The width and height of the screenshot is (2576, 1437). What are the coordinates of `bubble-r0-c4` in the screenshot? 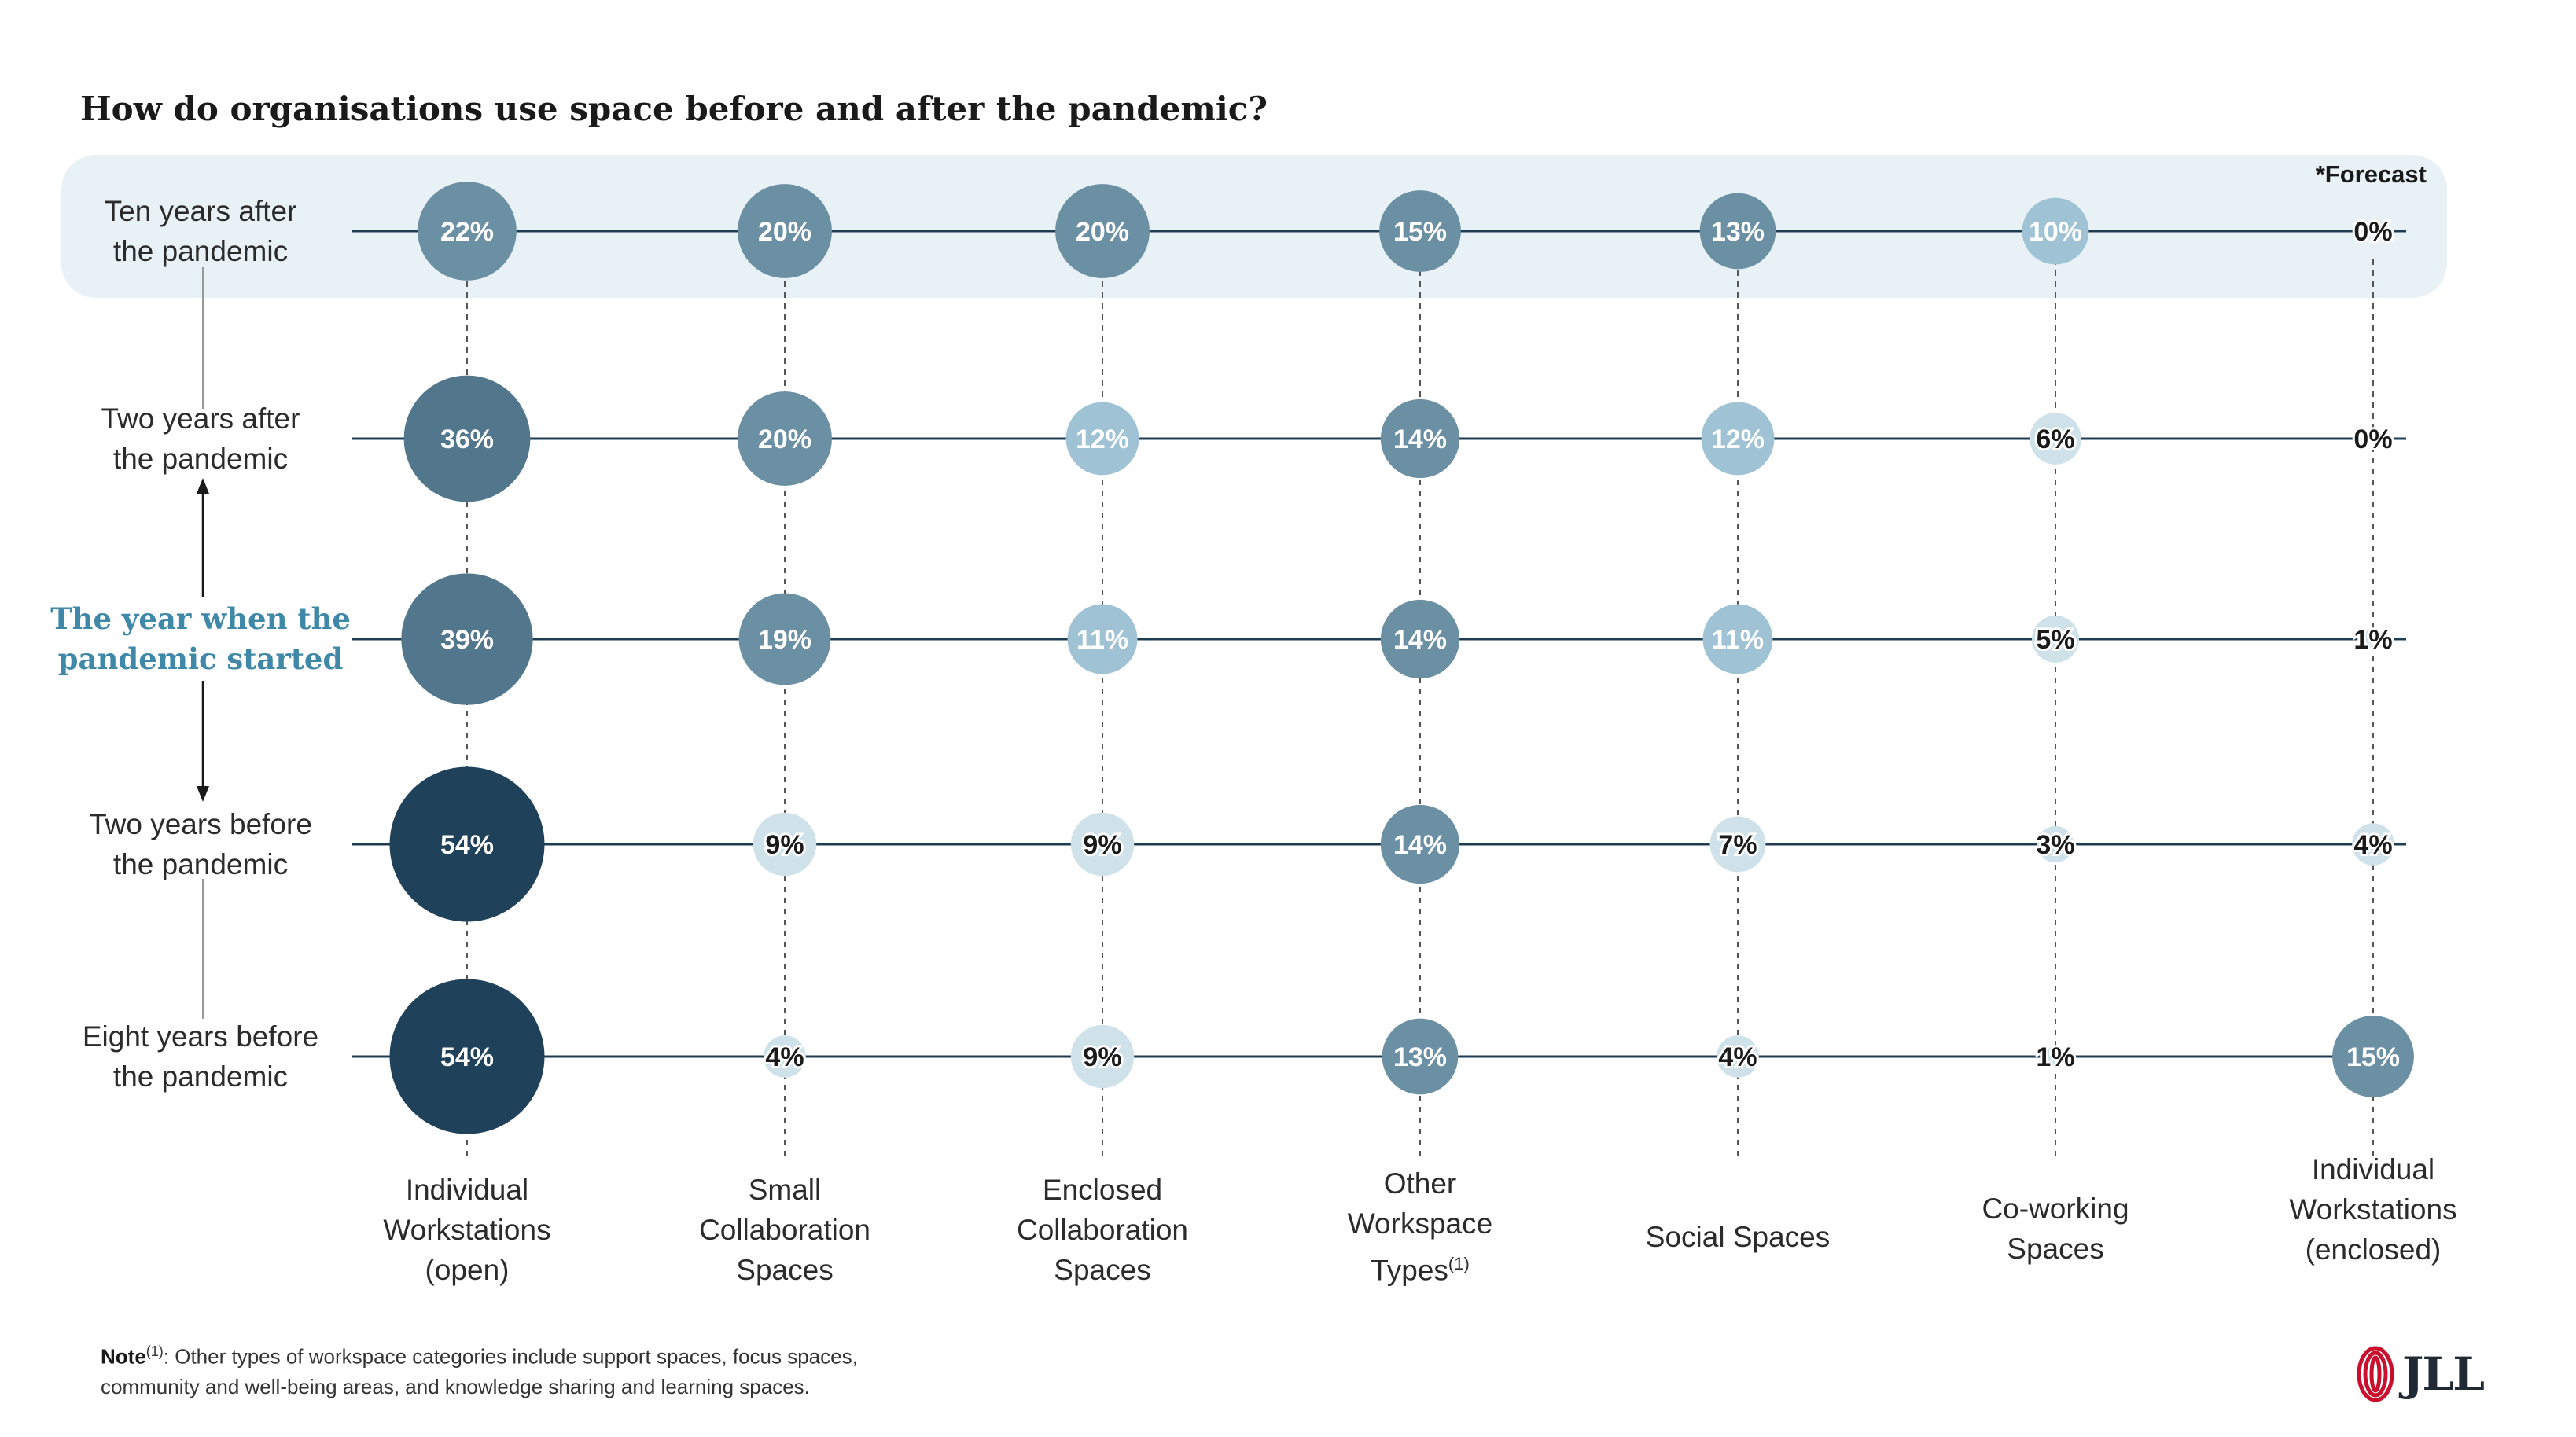 It's located at (1738, 231).